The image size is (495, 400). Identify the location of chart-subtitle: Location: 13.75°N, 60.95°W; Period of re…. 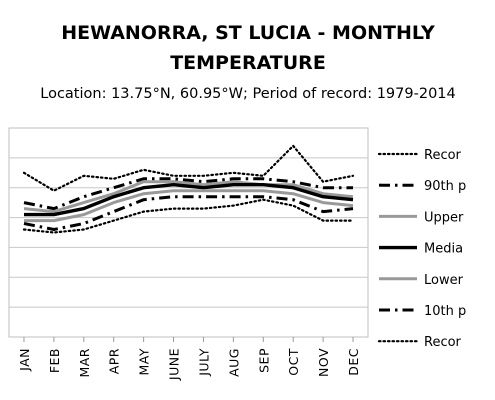
(248, 94).